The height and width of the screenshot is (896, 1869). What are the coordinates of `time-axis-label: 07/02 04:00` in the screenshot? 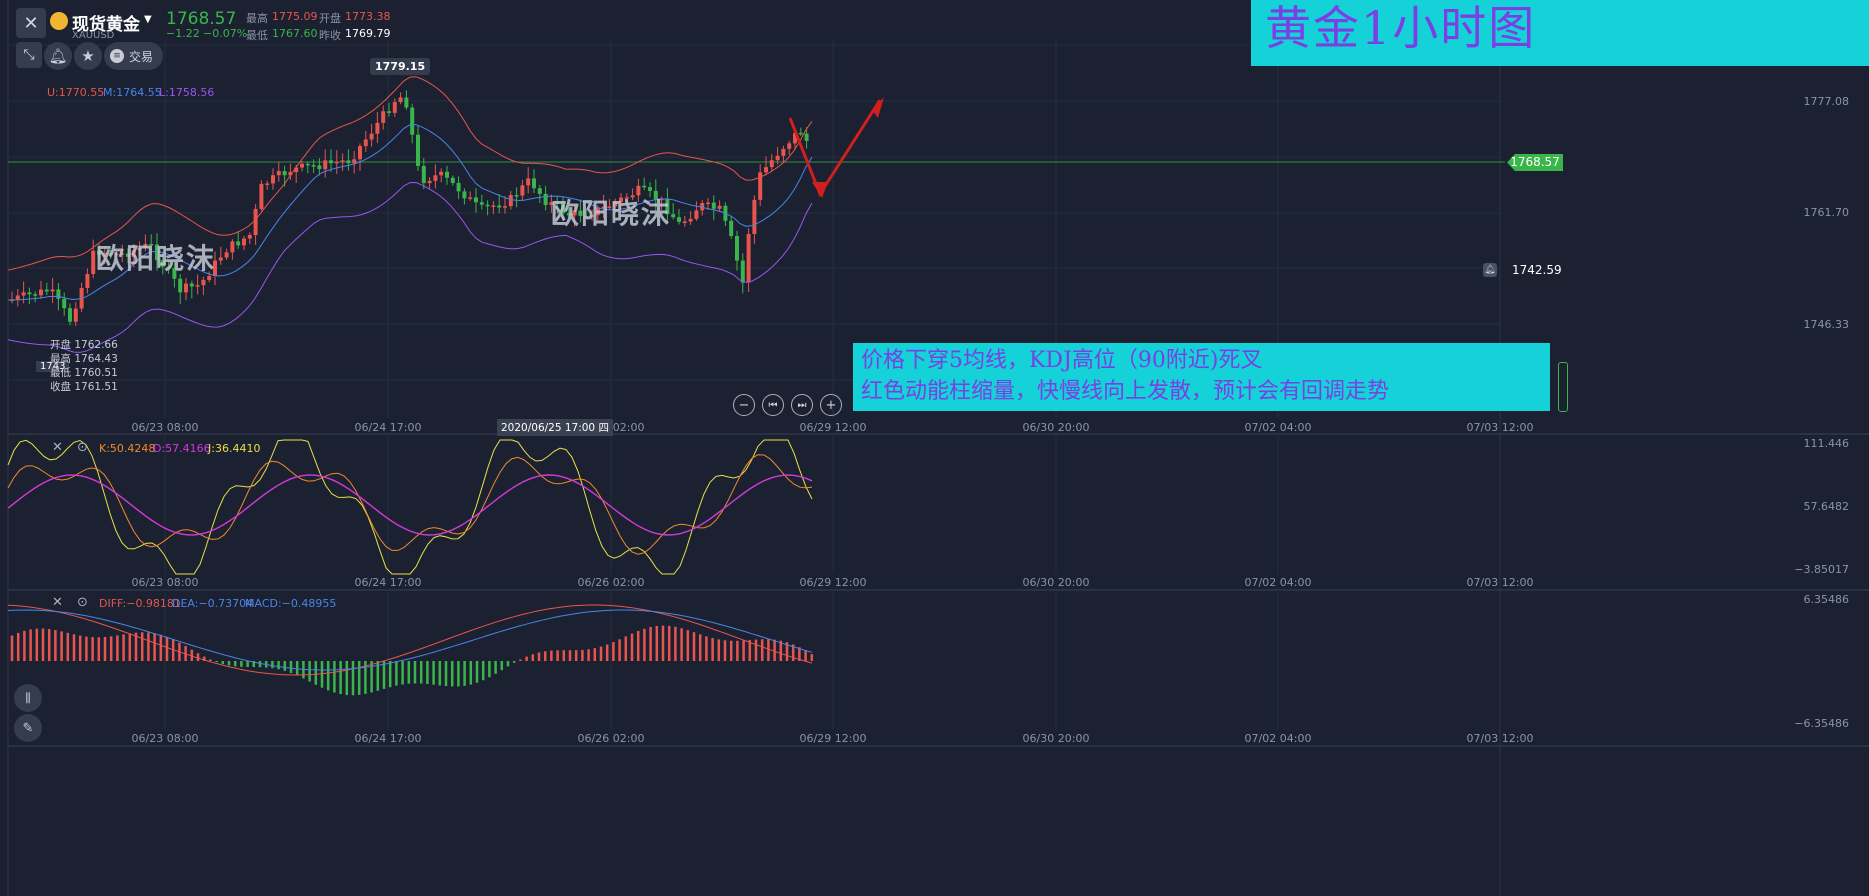 It's located at (1278, 427).